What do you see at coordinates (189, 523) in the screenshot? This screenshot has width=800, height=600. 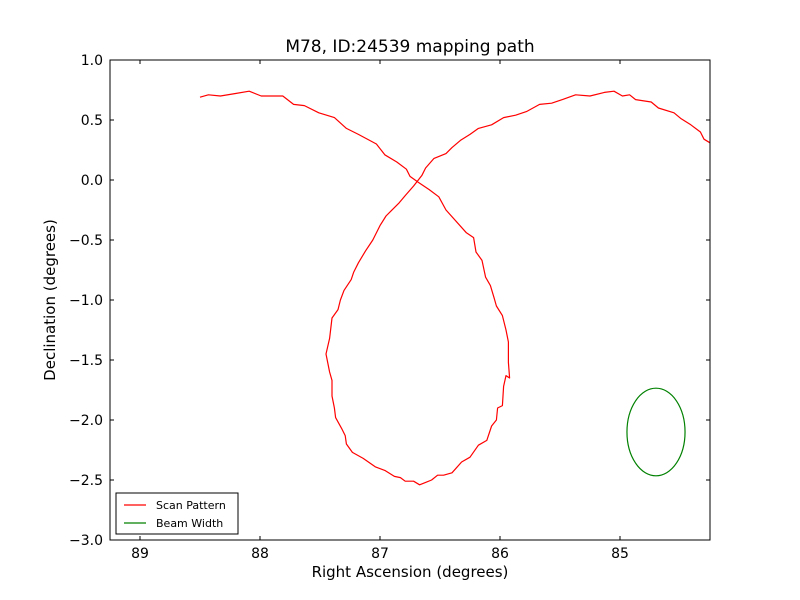 I see `legend-label-beam-width: Beam Width` at bounding box center [189, 523].